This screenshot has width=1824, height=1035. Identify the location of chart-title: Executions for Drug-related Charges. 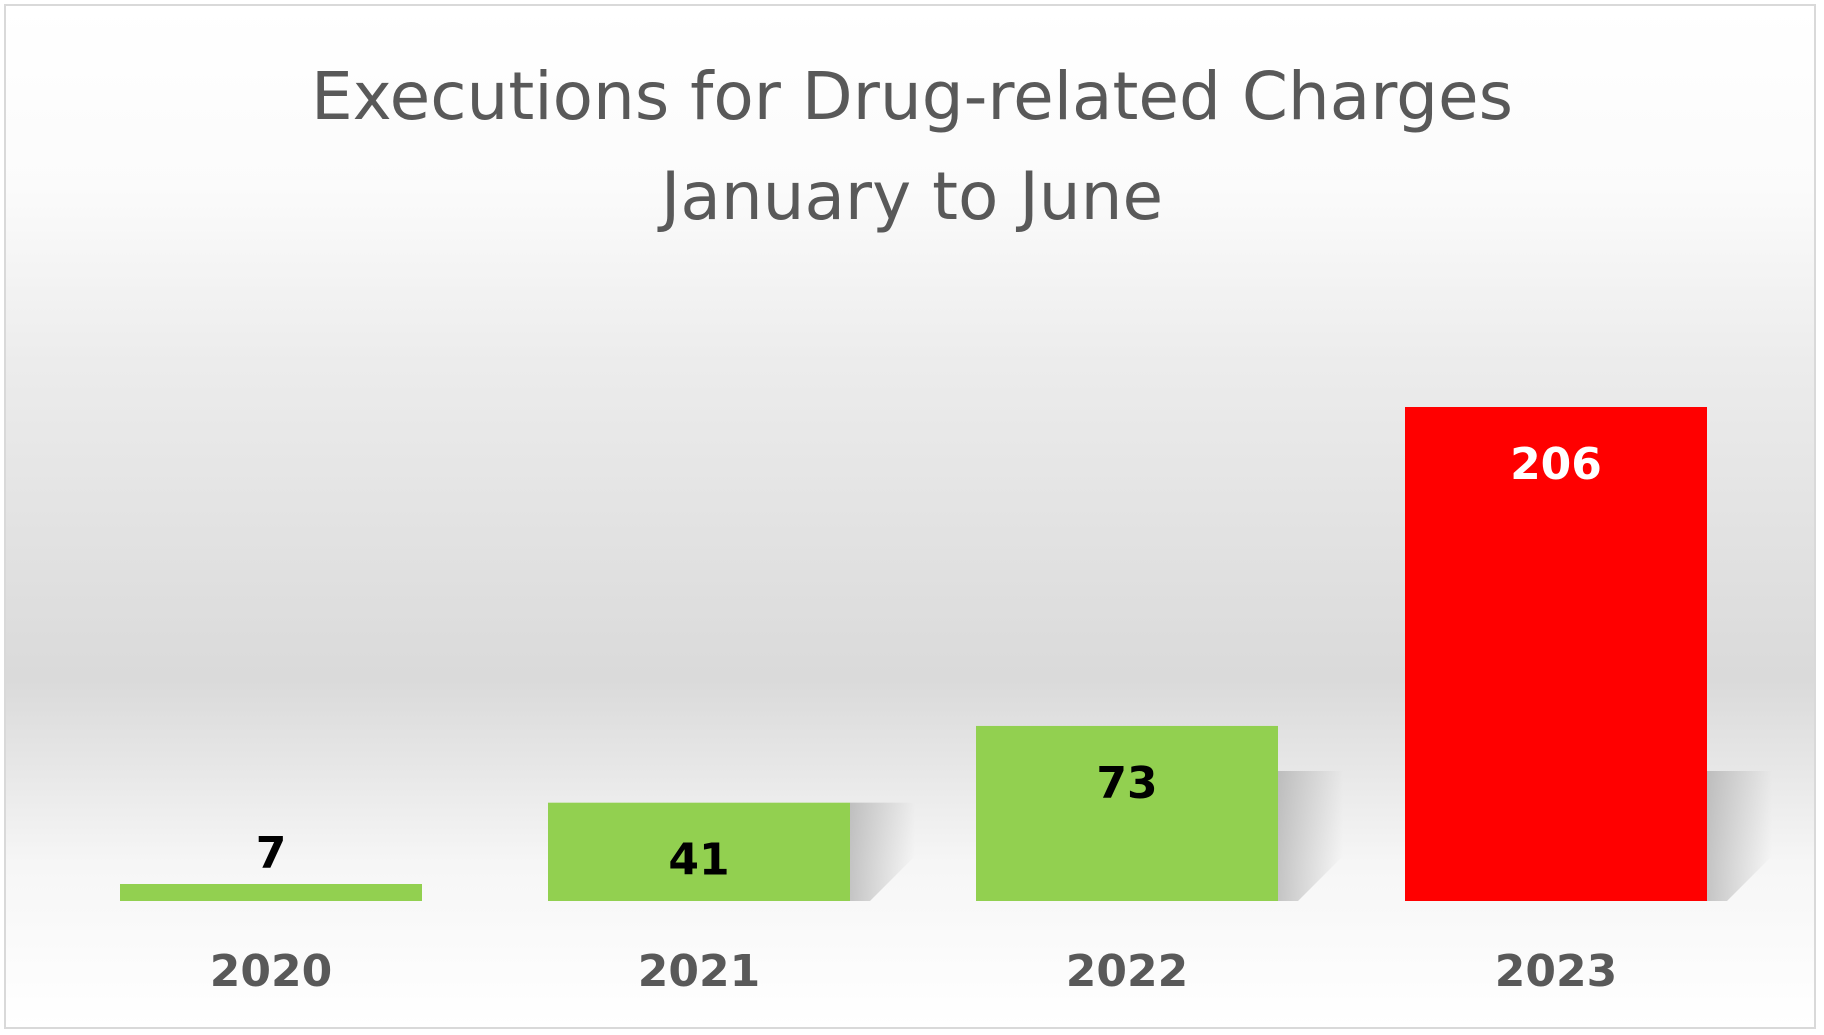
(912, 96).